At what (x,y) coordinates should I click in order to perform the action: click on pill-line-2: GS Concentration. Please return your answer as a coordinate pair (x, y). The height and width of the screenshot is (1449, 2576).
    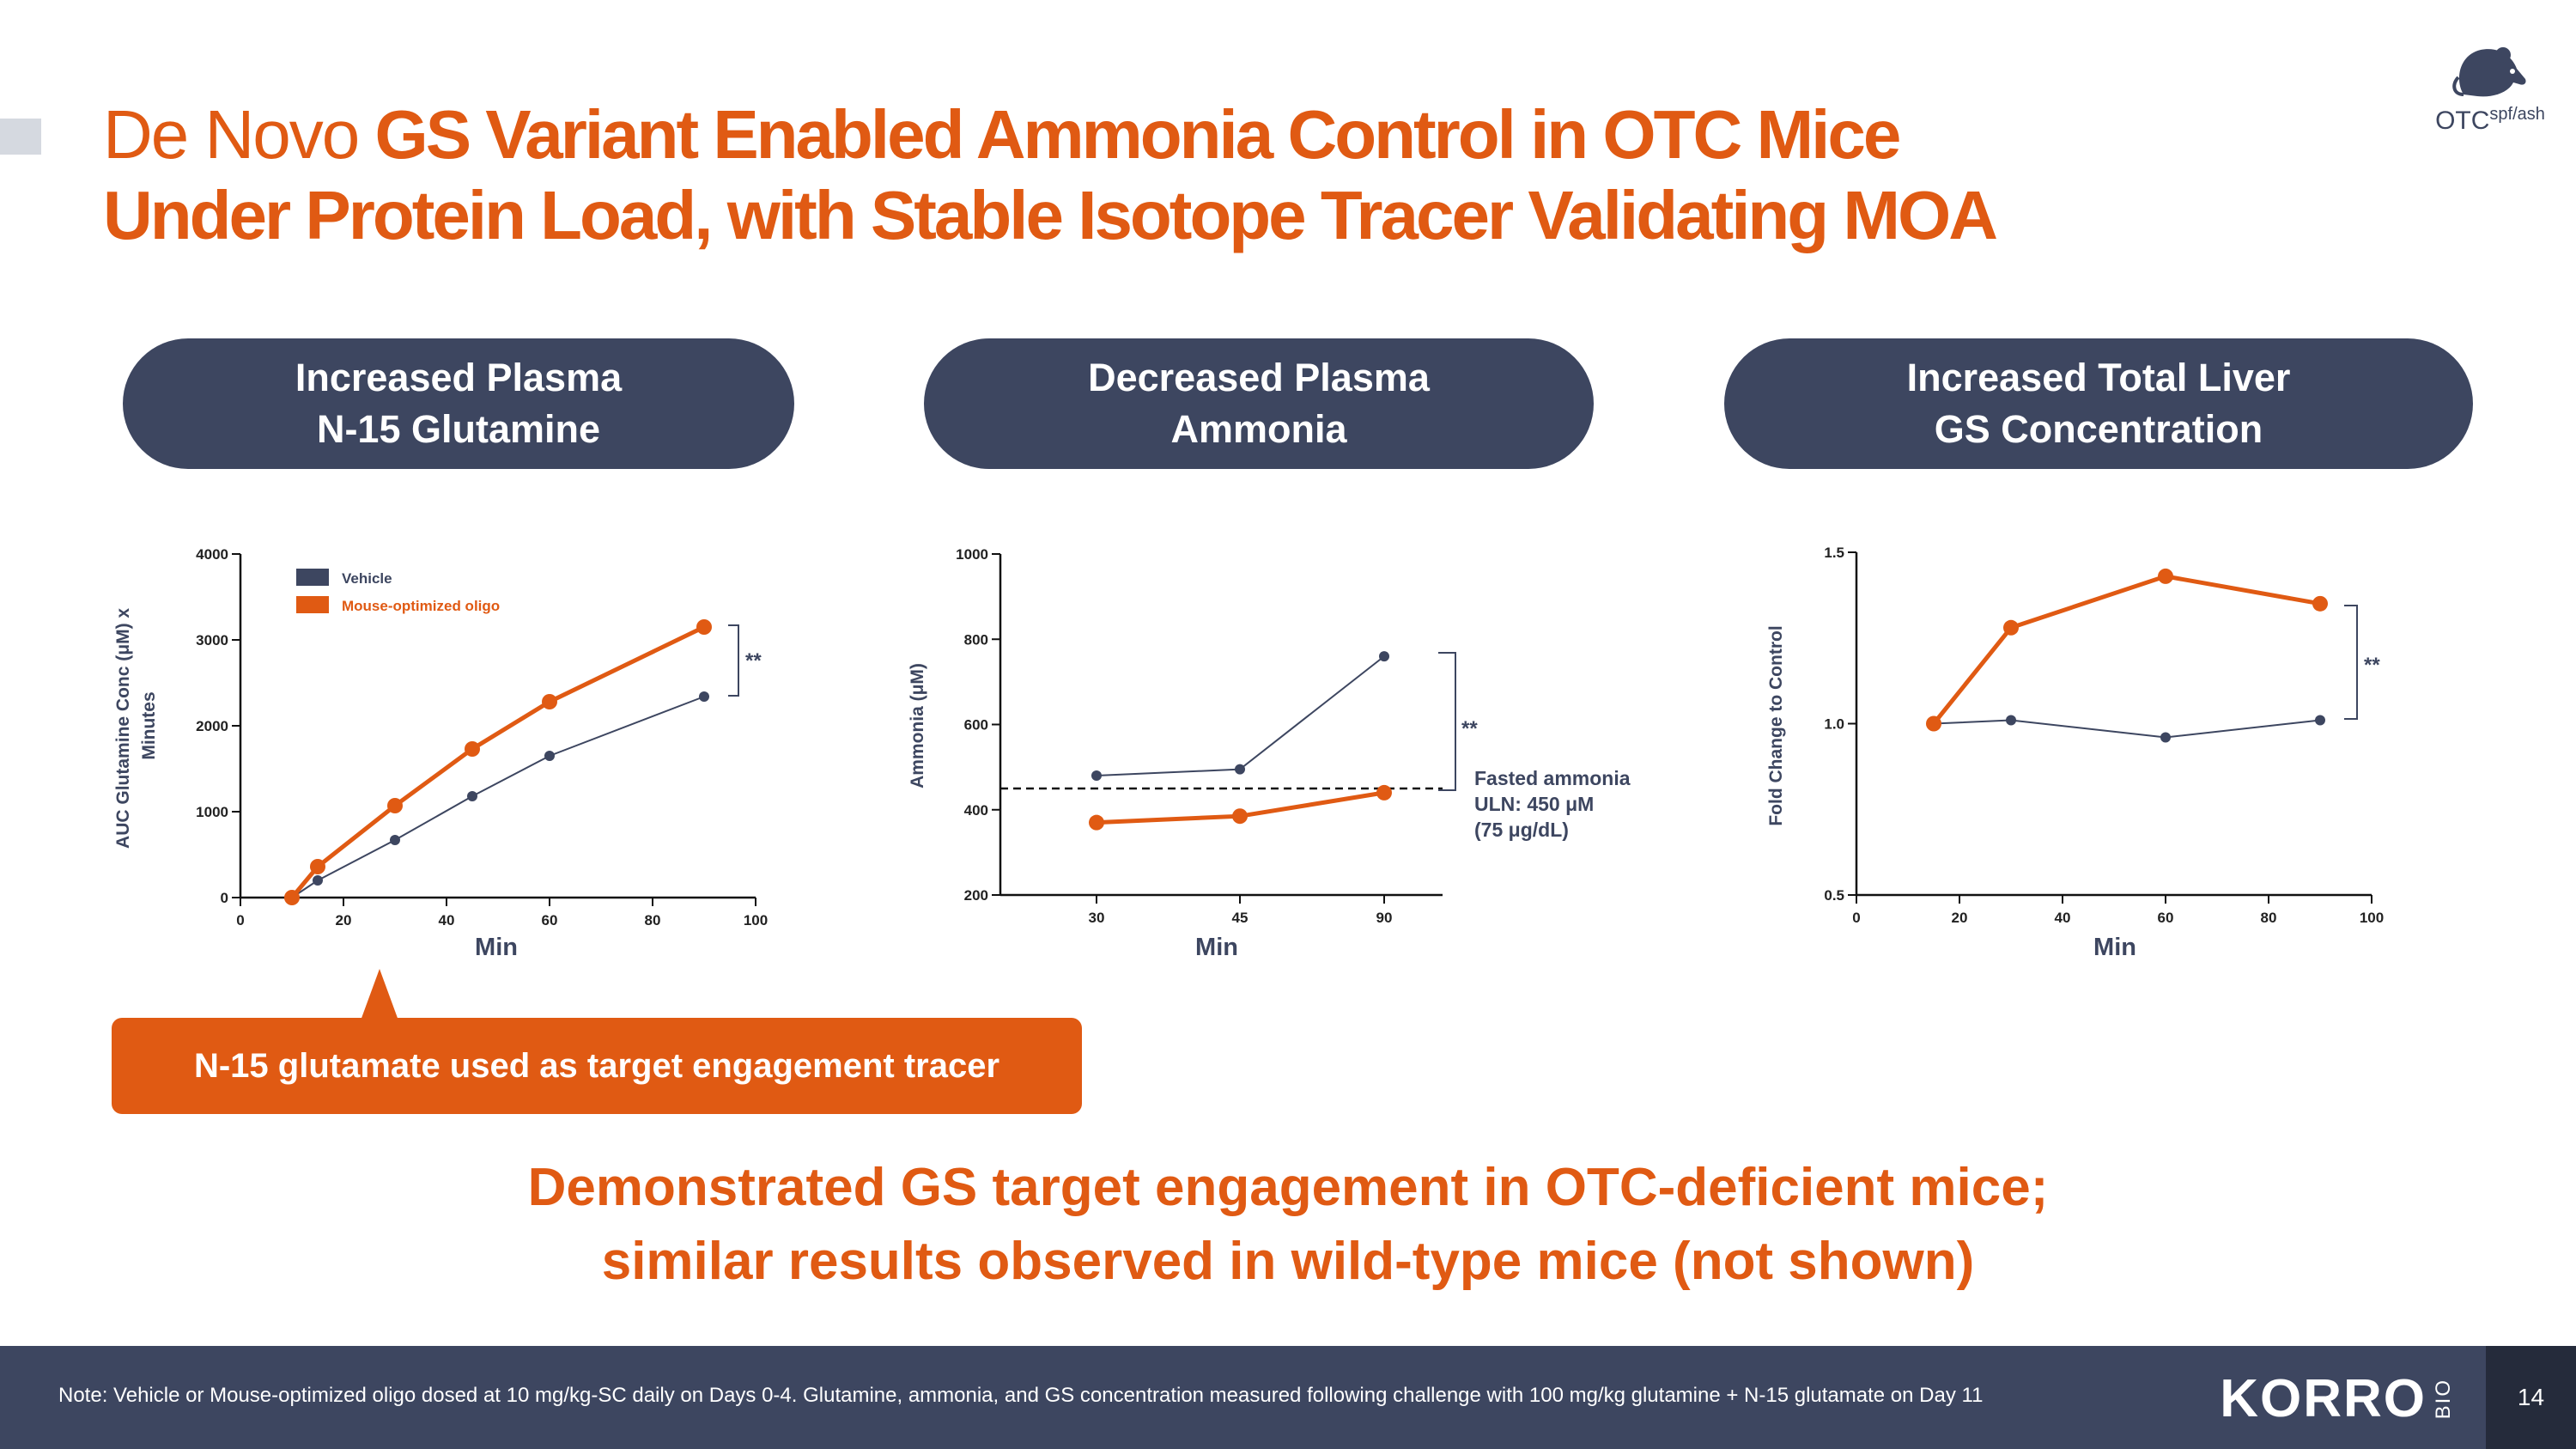
    Looking at the image, I should click on (2098, 429).